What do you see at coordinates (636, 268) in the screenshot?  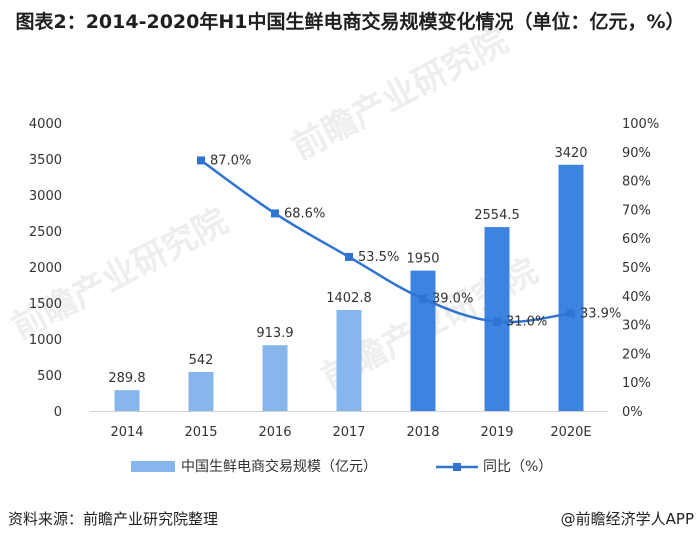 I see `y-right-tick-label: 50%` at bounding box center [636, 268].